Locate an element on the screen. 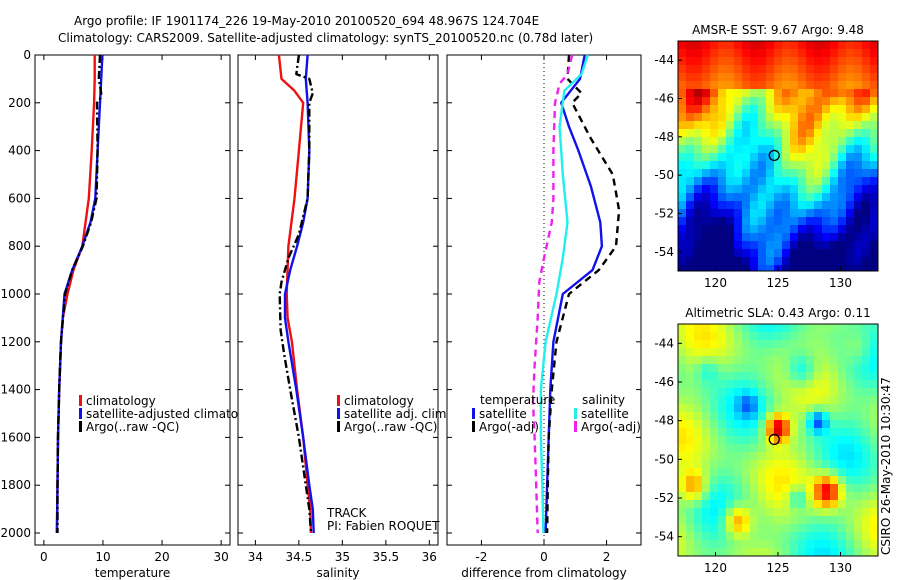 This screenshot has height=580, width=900. legend-heading: temperature is located at coordinates (517, 400).